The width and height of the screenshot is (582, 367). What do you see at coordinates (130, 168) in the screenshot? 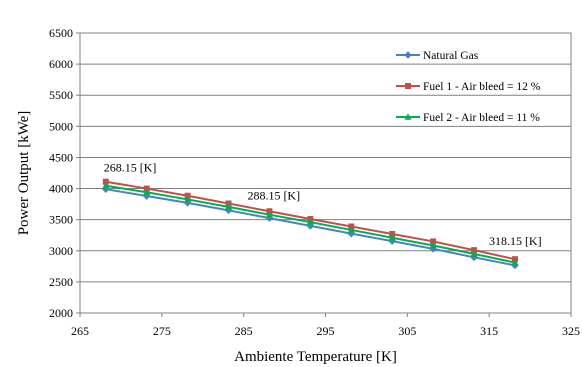
I see `annotation-label: 268.15 [K]` at bounding box center [130, 168].